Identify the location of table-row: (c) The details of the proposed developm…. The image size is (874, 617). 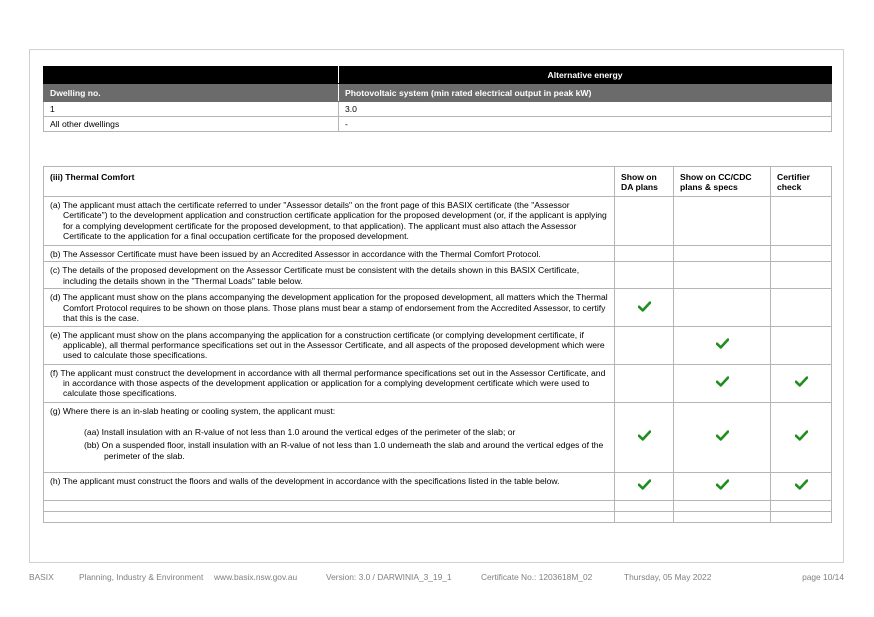
(437, 275).